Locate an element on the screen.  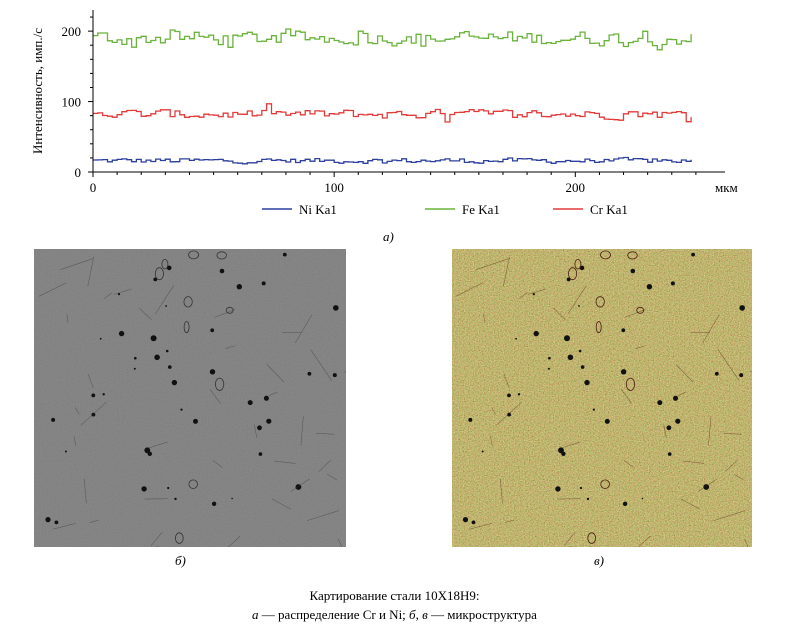
caption-sep: , is located at coordinates (419, 614).